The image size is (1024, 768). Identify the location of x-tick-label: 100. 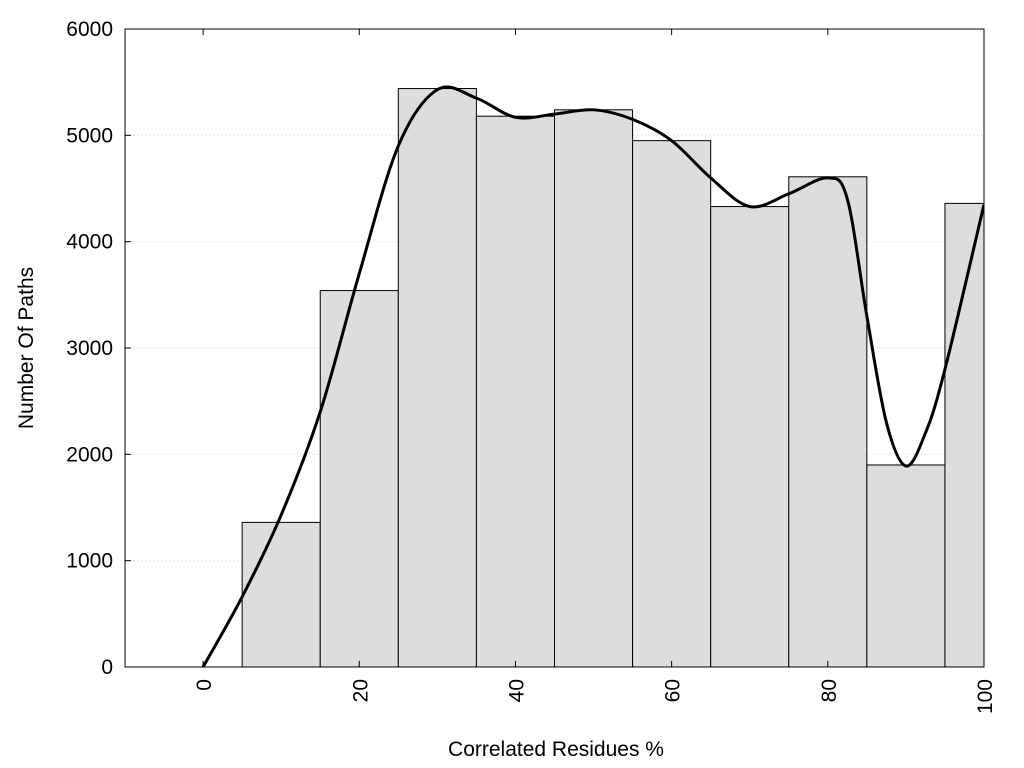
(985, 696).